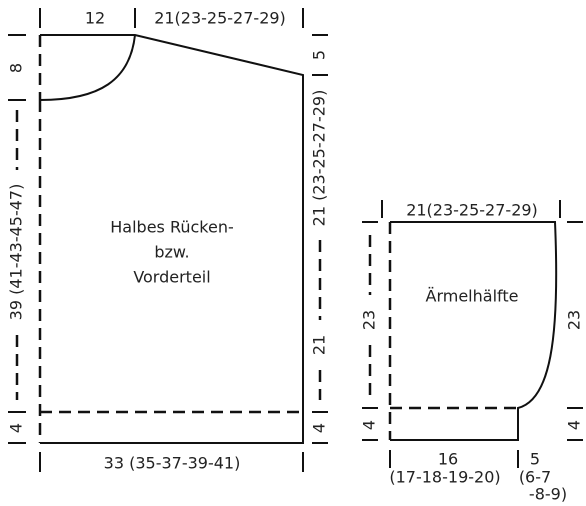  I want to click on dim: 39 (41-43-45-47), so click(16, 252).